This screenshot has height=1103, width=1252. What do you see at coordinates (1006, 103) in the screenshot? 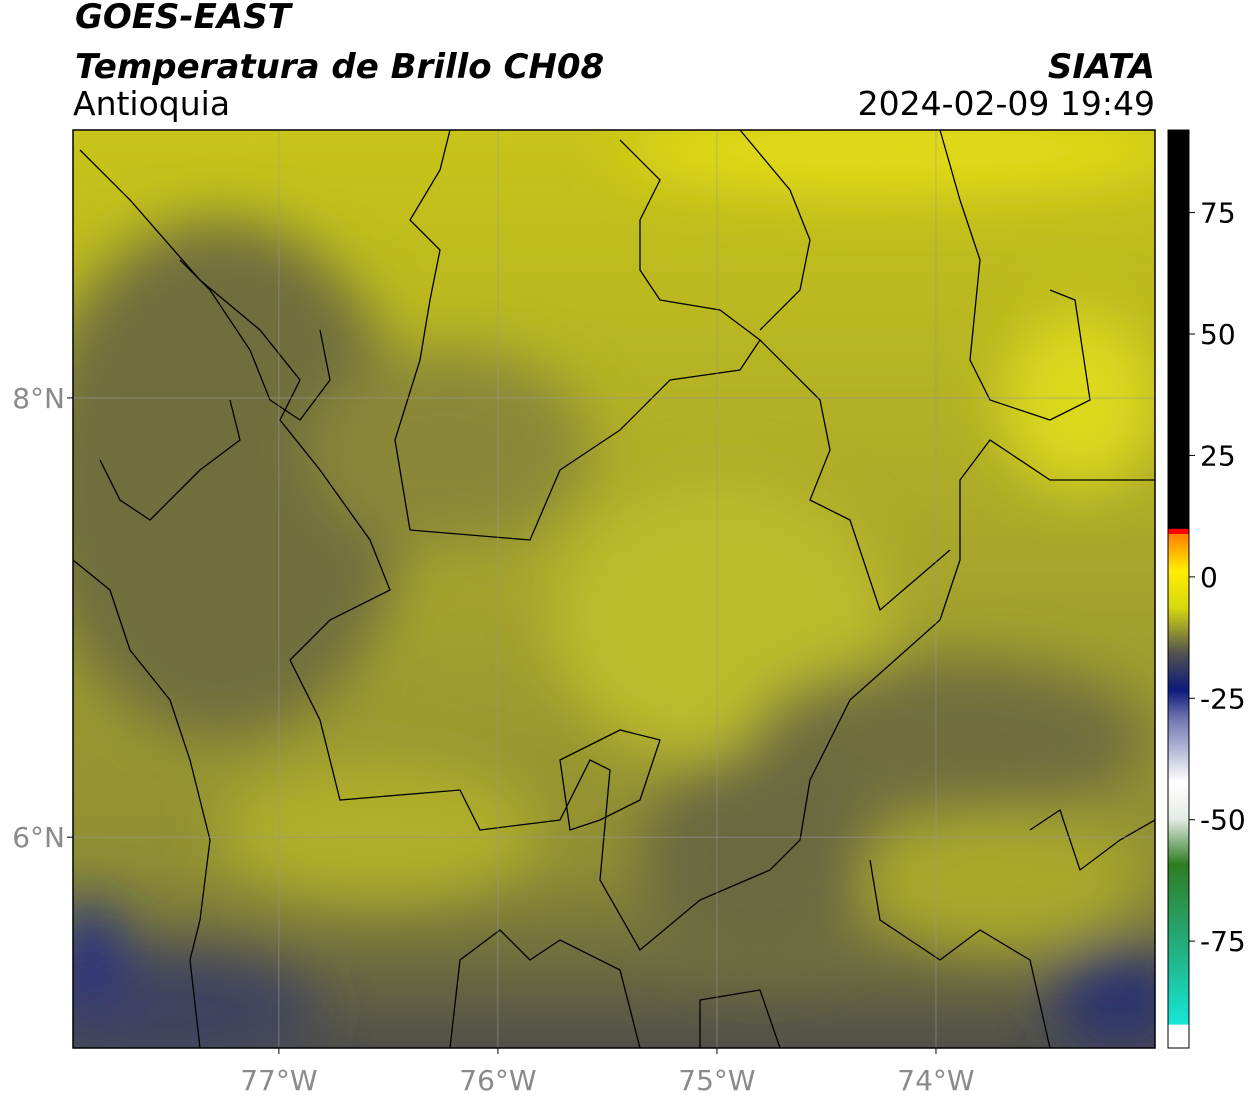
I see `datetime: 2024-02-09 19:49` at bounding box center [1006, 103].